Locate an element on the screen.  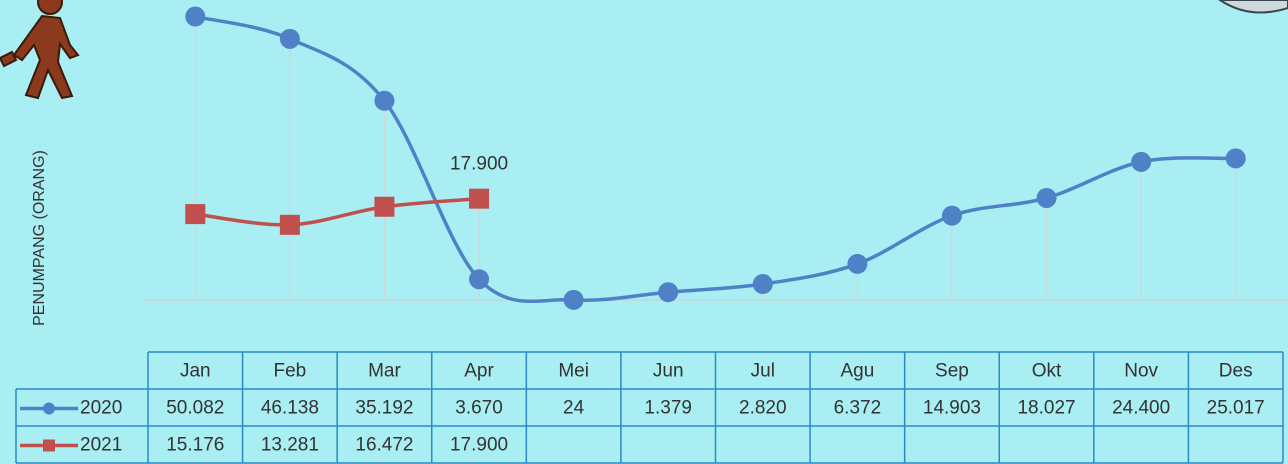
x-tick-label: Mei is located at coordinates (573, 371).